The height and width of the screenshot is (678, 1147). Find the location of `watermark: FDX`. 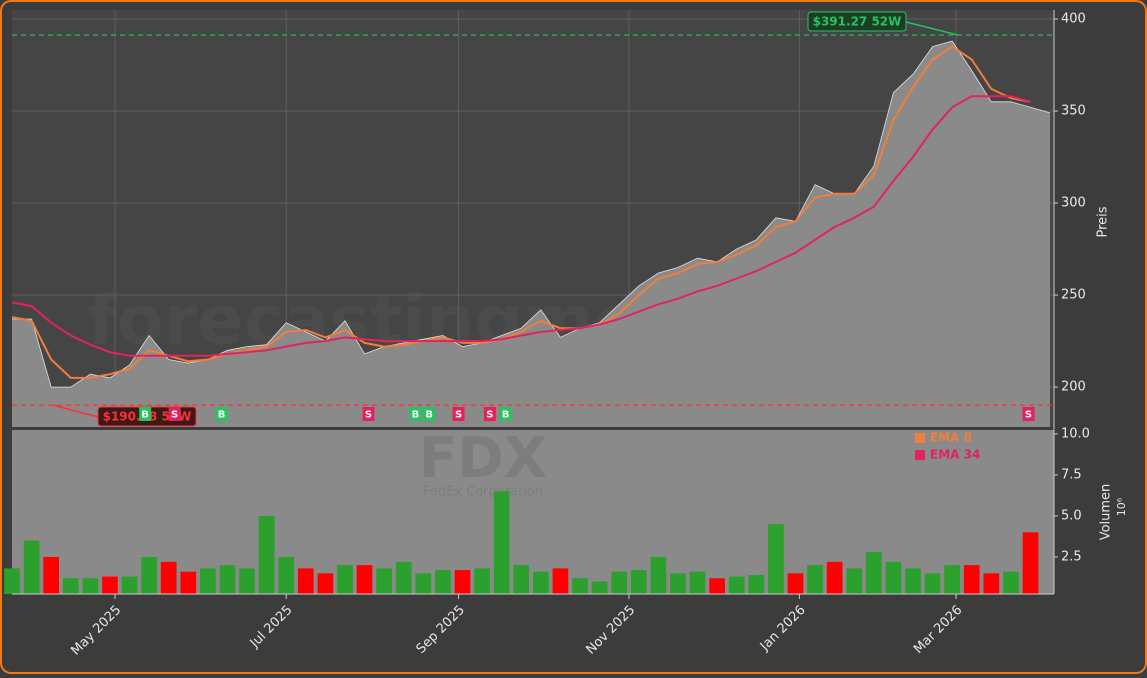

watermark: FDX is located at coordinates (483, 458).